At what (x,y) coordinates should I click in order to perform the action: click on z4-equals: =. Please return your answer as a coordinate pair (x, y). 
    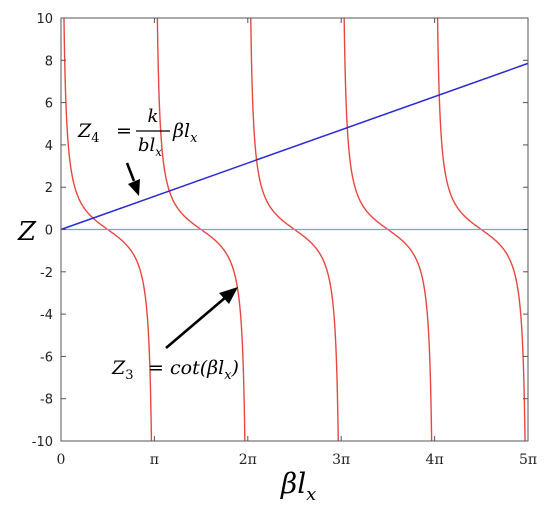
    Looking at the image, I should click on (124, 131).